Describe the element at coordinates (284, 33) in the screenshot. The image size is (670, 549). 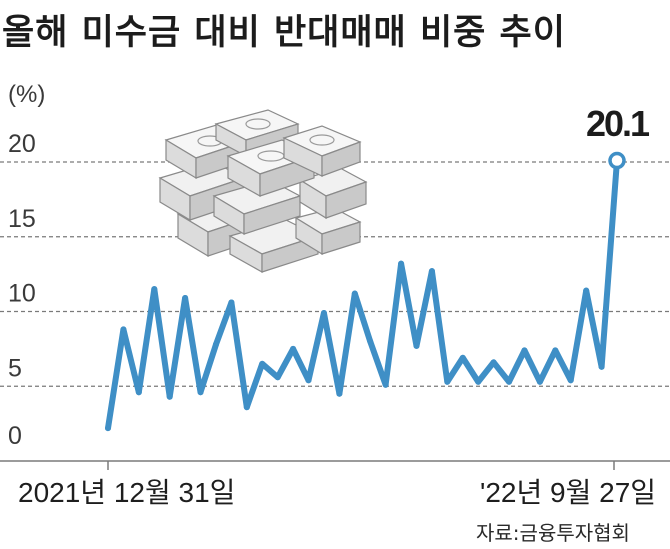
I see `chart-title: 올해 미수금 대비 반대매매 비중 추이` at that location.